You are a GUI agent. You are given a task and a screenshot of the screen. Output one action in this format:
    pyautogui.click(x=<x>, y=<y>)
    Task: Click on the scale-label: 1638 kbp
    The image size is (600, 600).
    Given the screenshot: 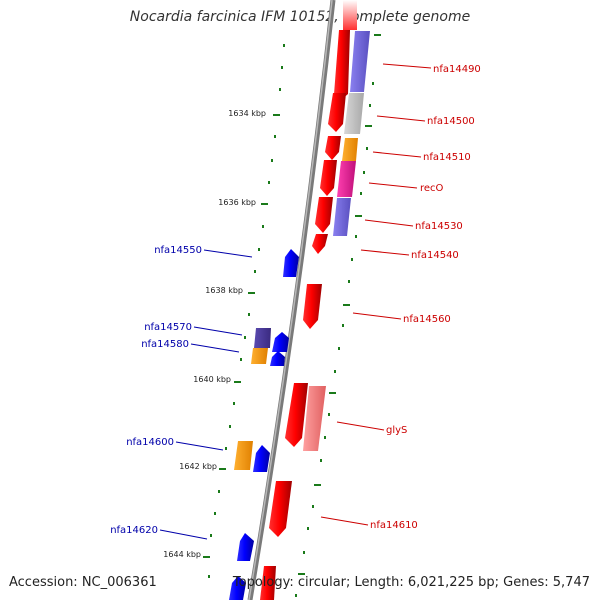 What is the action you would take?
    pyautogui.click(x=224, y=290)
    